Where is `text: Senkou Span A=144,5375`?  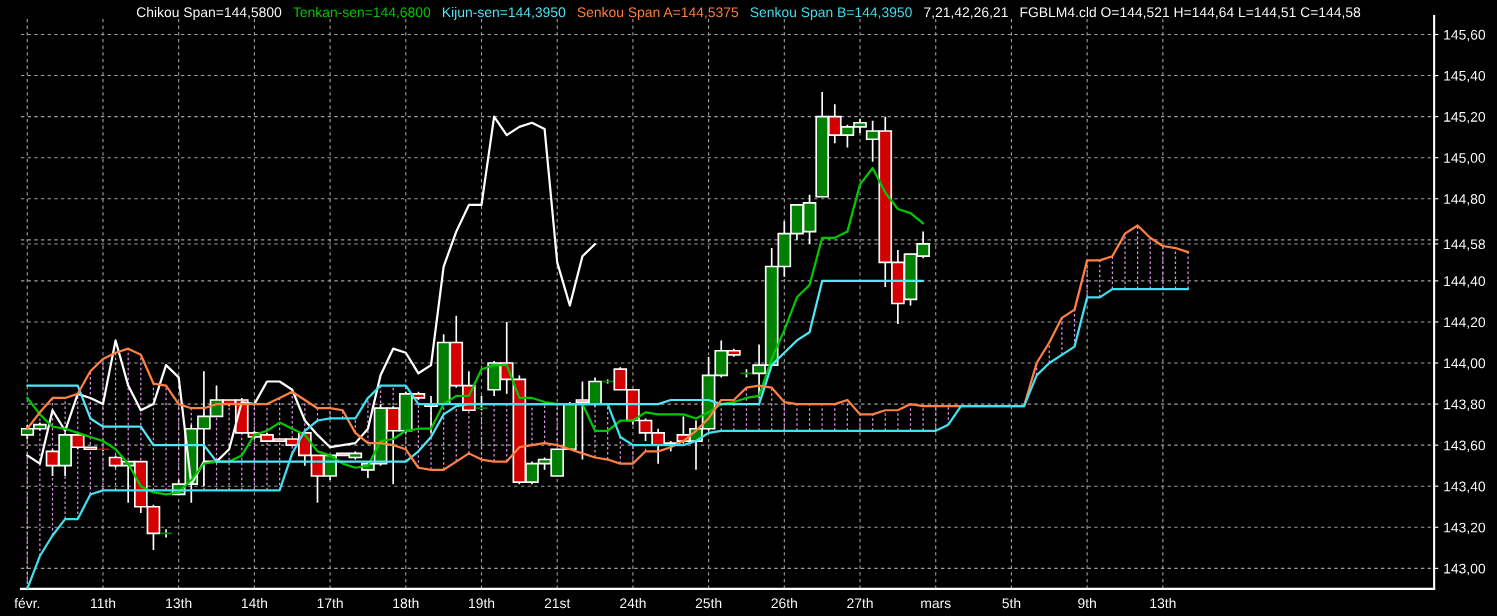
text: Senkou Span A=144,5375 is located at coordinates (658, 13).